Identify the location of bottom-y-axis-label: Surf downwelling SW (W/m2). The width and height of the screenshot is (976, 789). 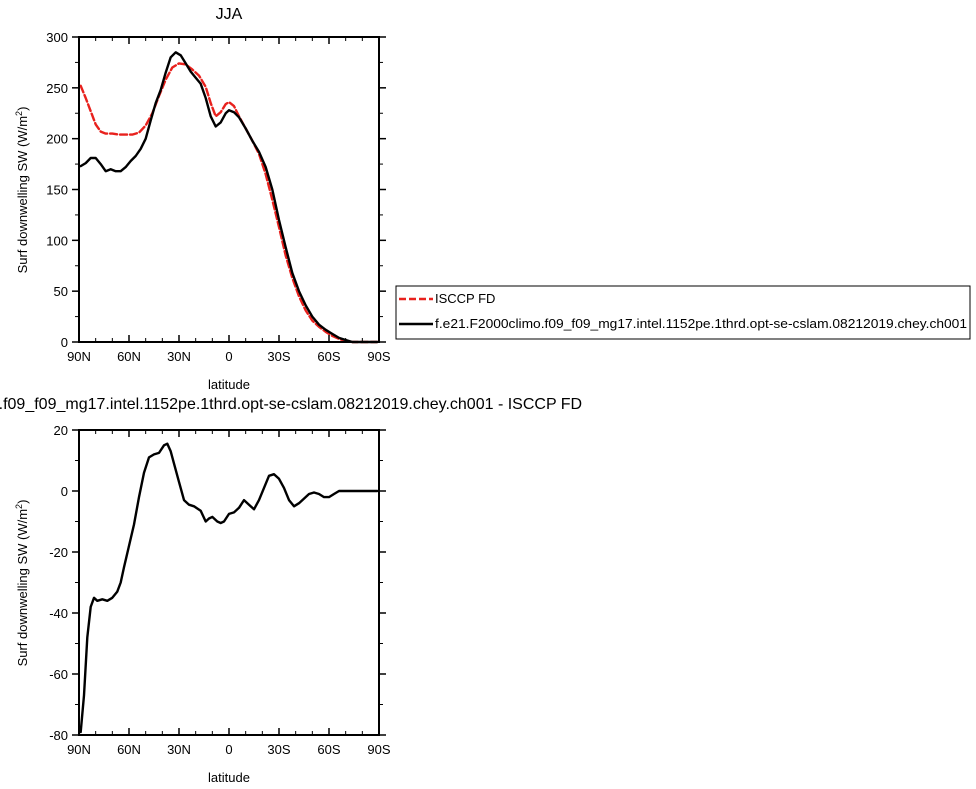
(22, 583).